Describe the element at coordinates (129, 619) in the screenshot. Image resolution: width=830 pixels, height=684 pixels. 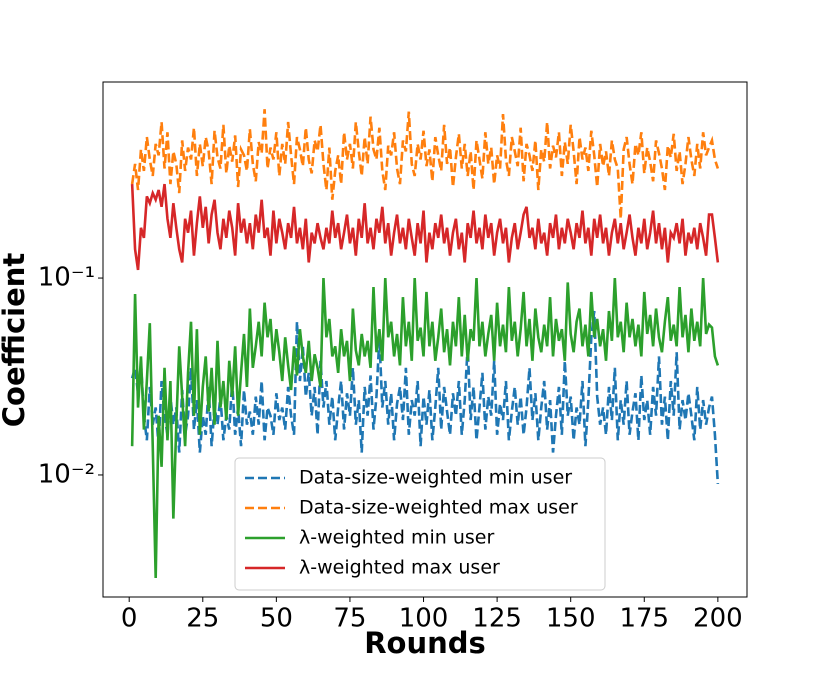
I see `x-tick-label: 0` at that location.